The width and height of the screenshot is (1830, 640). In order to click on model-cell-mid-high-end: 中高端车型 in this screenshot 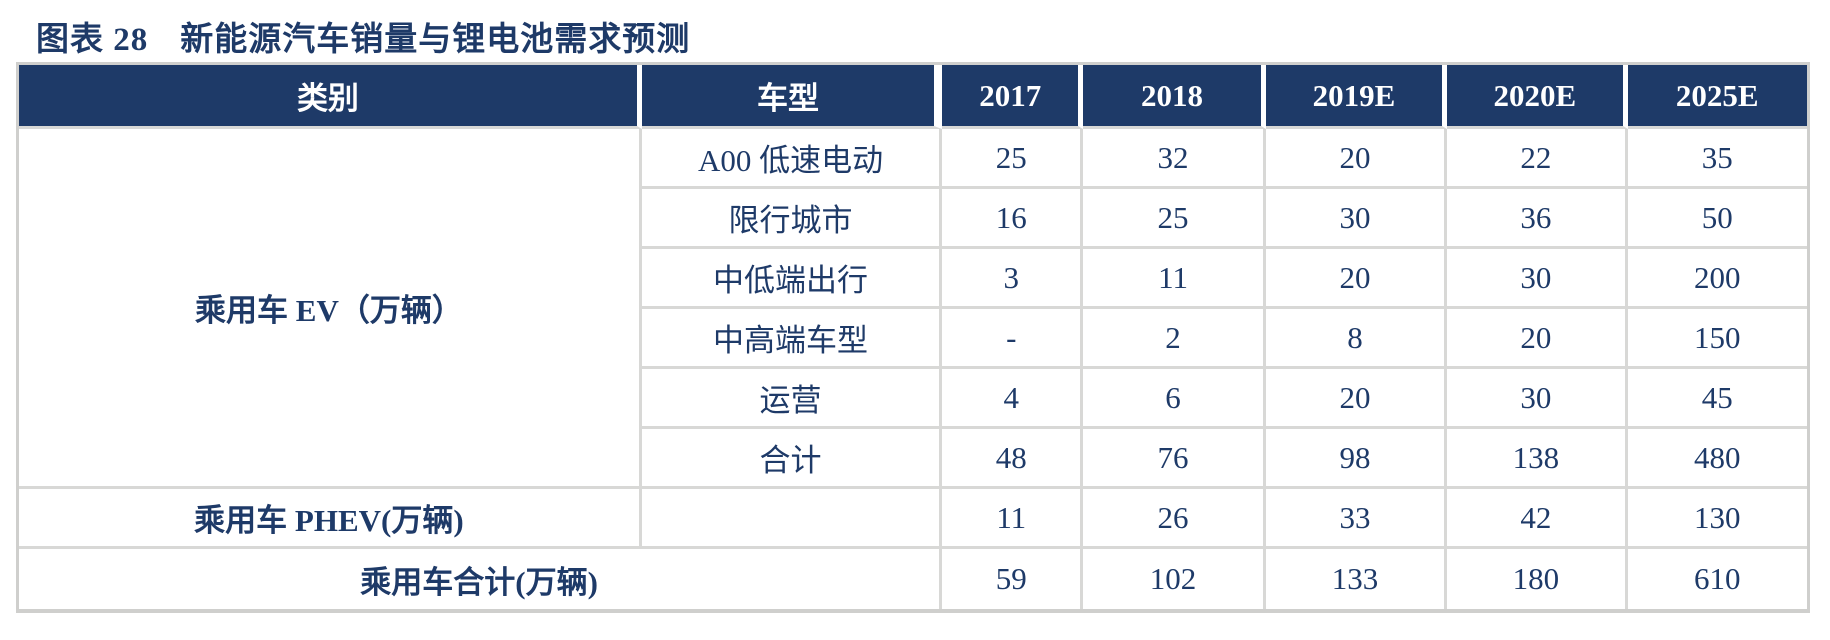, I will do `click(792, 339)`.